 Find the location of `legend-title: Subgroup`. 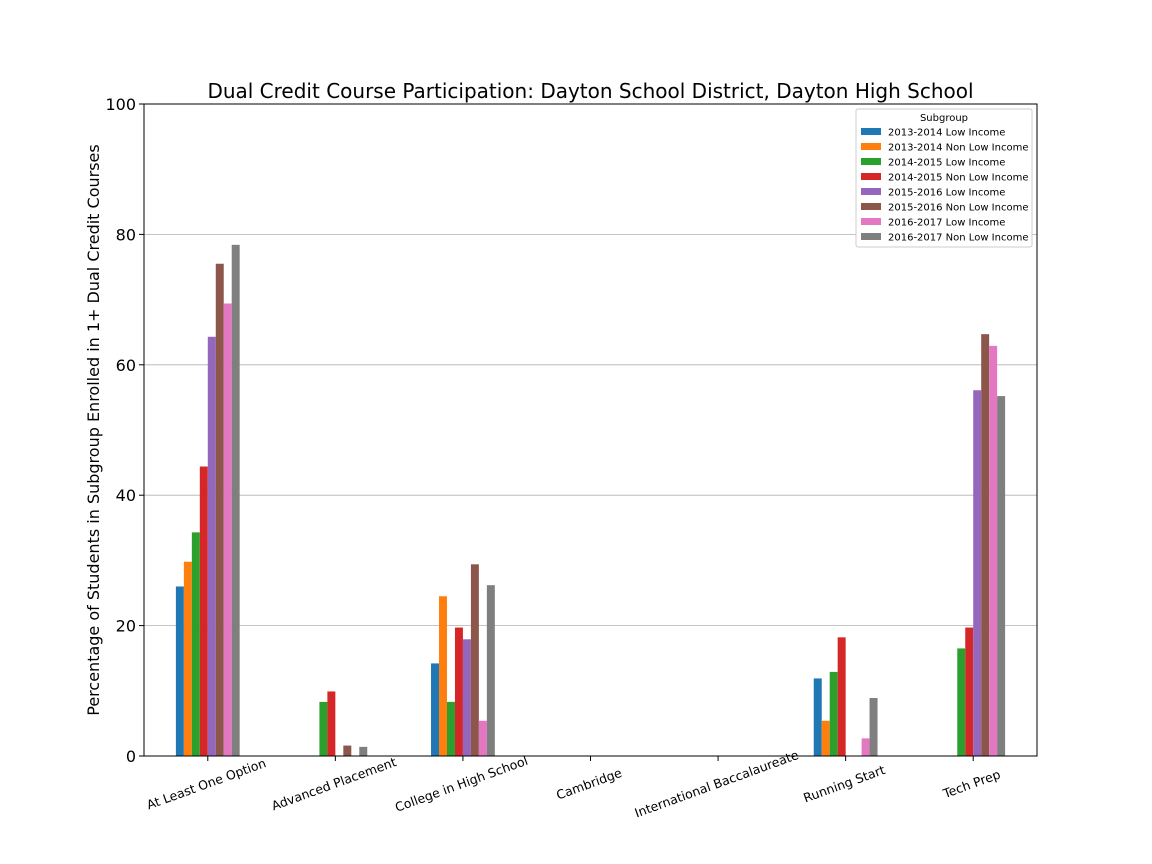

legend-title: Subgroup is located at coordinates (944, 118).